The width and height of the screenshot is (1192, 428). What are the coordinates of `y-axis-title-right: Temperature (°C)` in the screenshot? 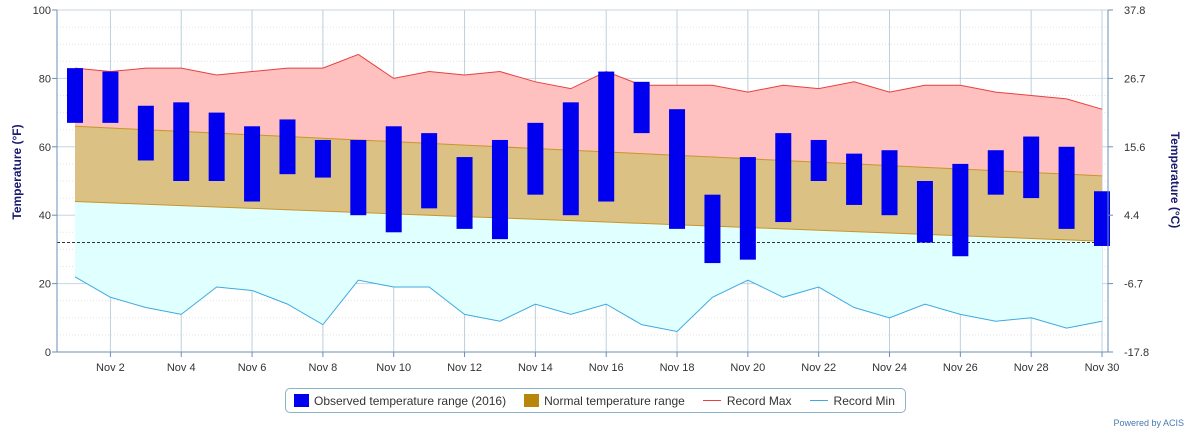 It's located at (1175, 180).